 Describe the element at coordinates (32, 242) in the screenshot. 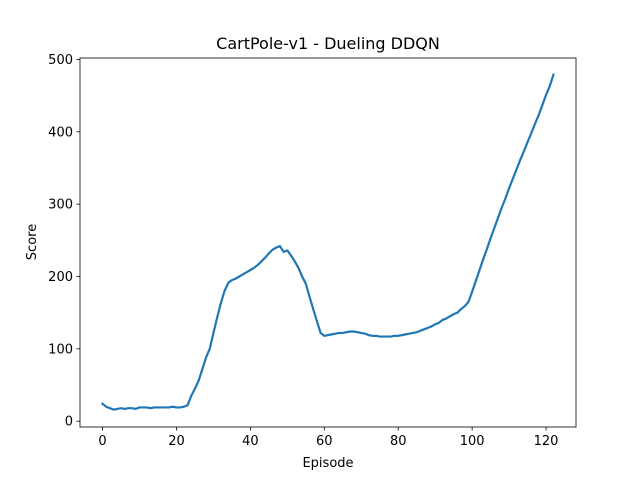

I see `y-axis-label: Score` at that location.